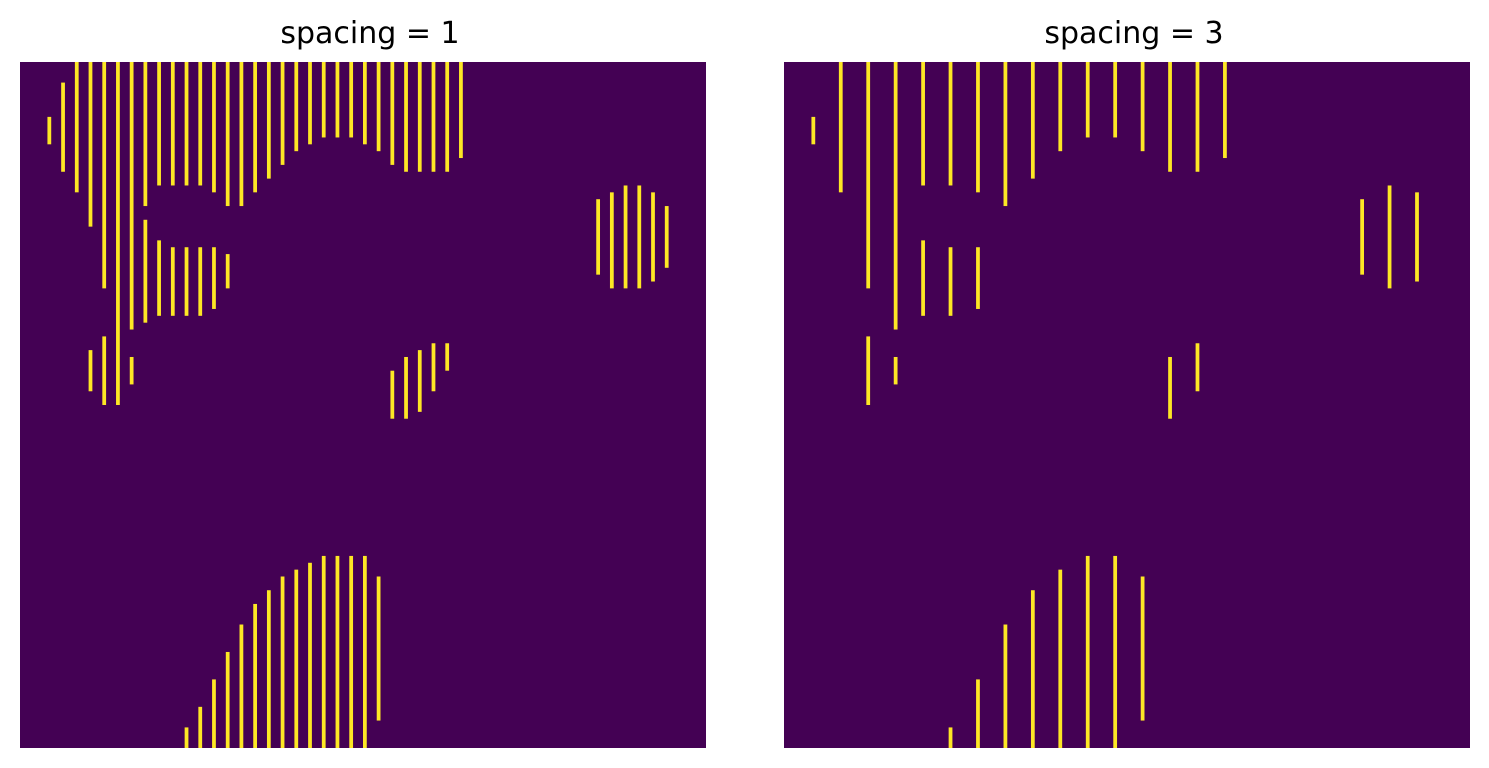 The image size is (1489, 768). What do you see at coordinates (1134, 33) in the screenshot?
I see `chart-title-right: spacing = 3` at bounding box center [1134, 33].